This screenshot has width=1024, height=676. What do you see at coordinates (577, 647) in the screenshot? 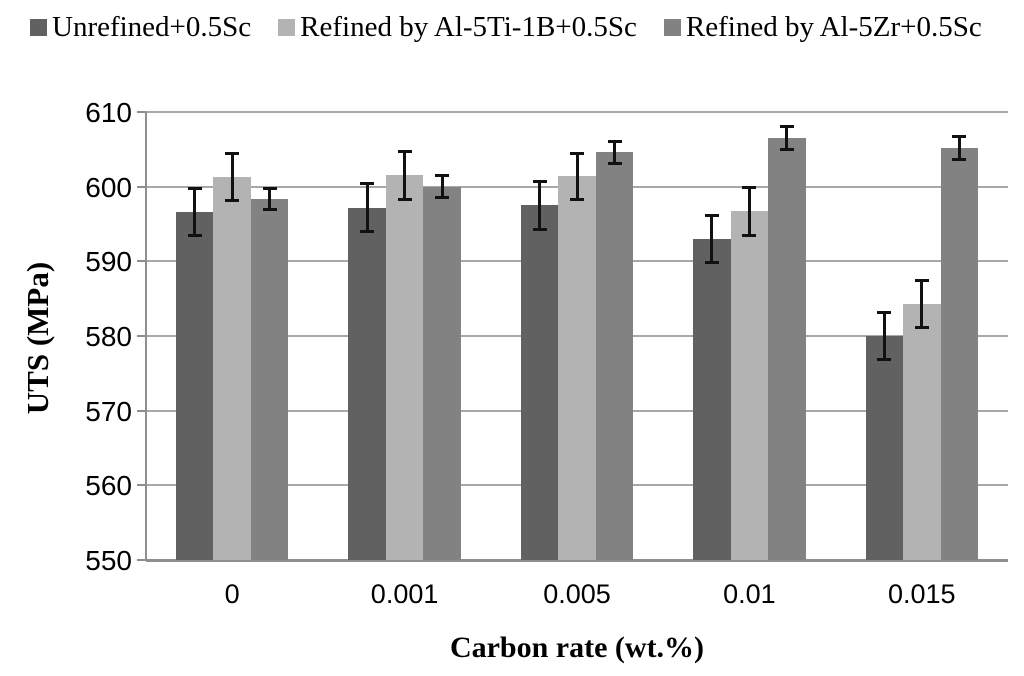
I see `x-axis-title: Carbon rate (wt.%)` at bounding box center [577, 647].